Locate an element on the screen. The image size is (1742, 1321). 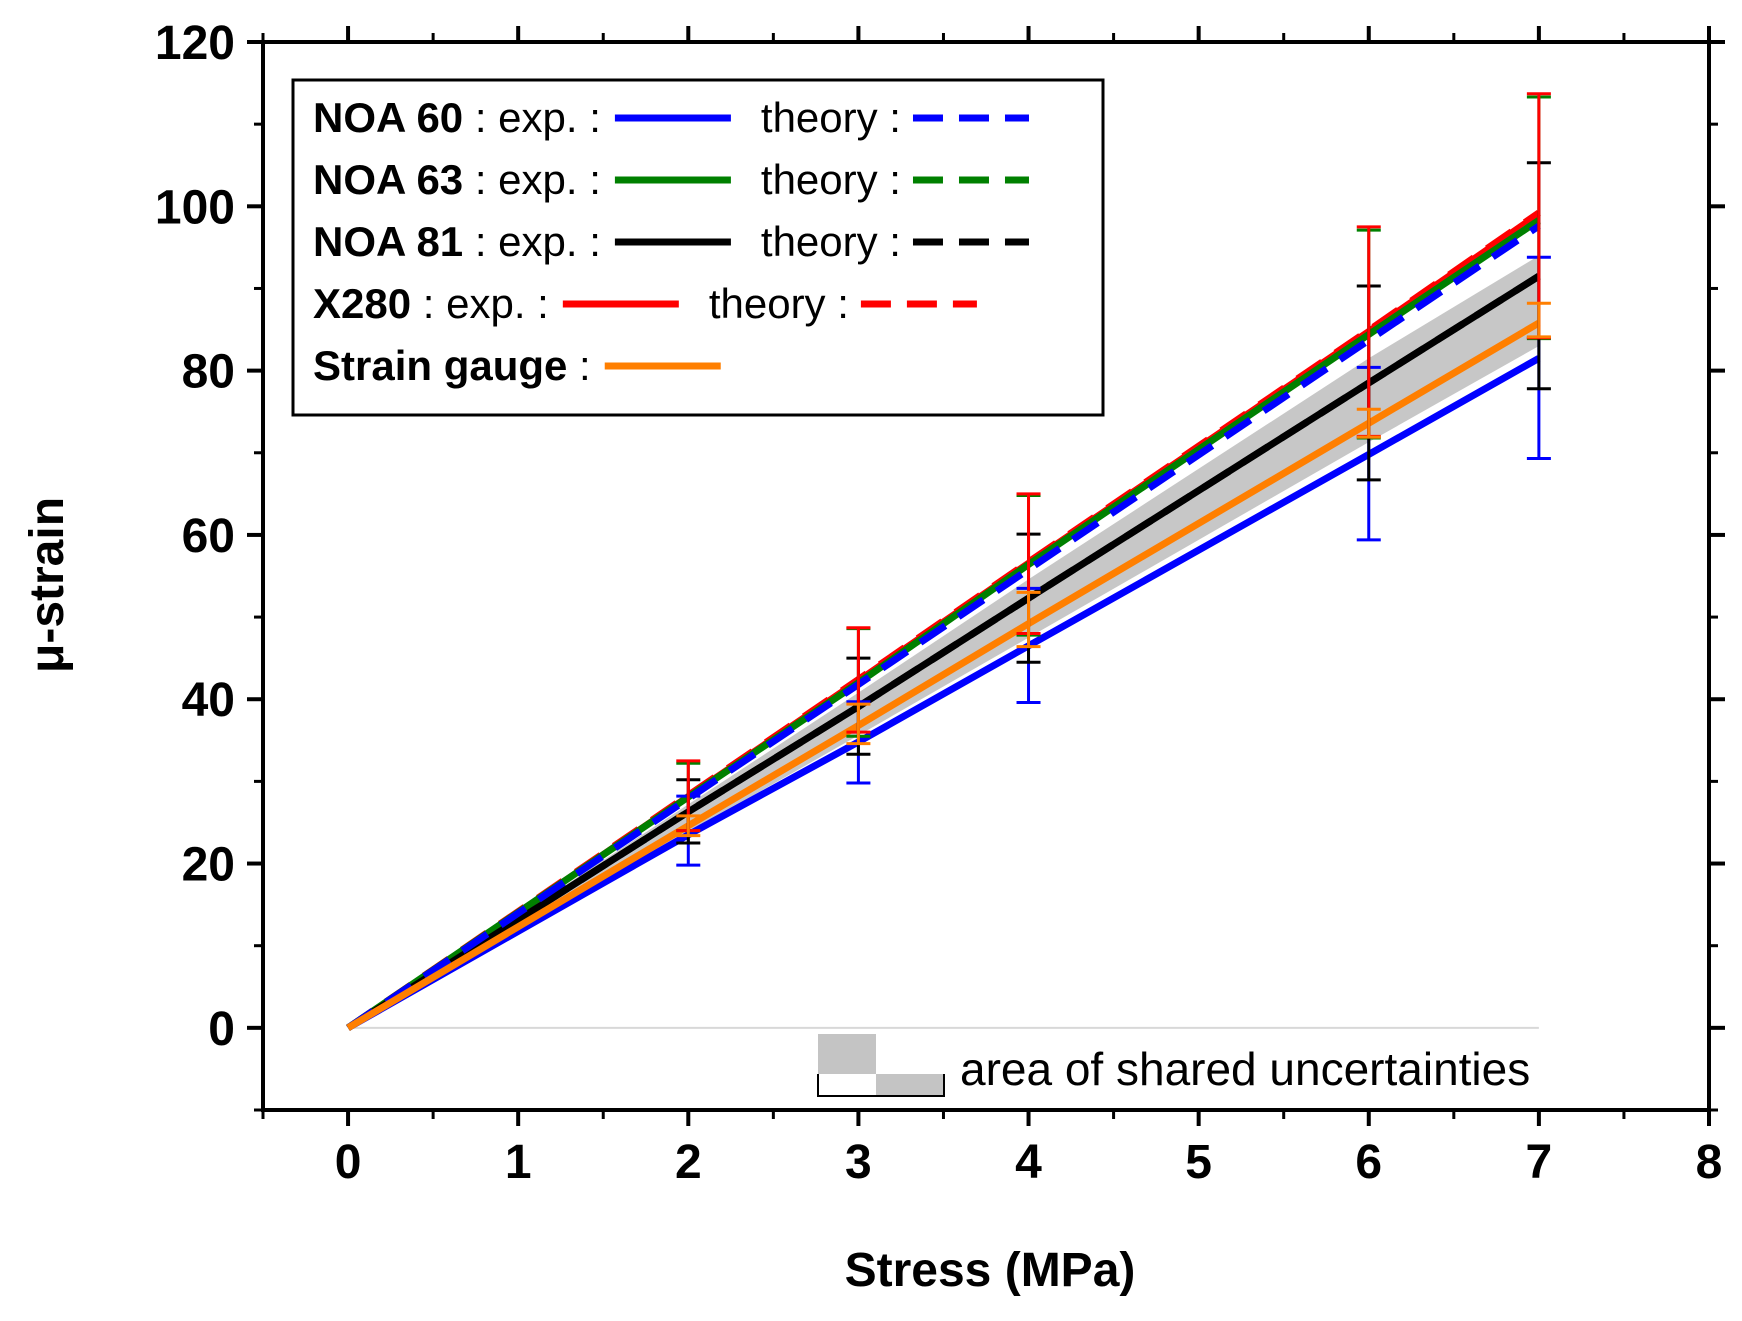
x-tick-label: 6 is located at coordinates (1368, 1162).